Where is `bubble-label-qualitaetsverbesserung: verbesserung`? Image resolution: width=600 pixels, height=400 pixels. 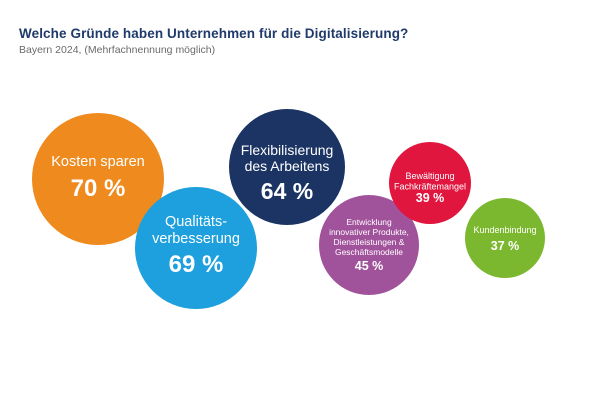 bubble-label-qualitaetsverbesserung: verbesserung is located at coordinates (196, 239).